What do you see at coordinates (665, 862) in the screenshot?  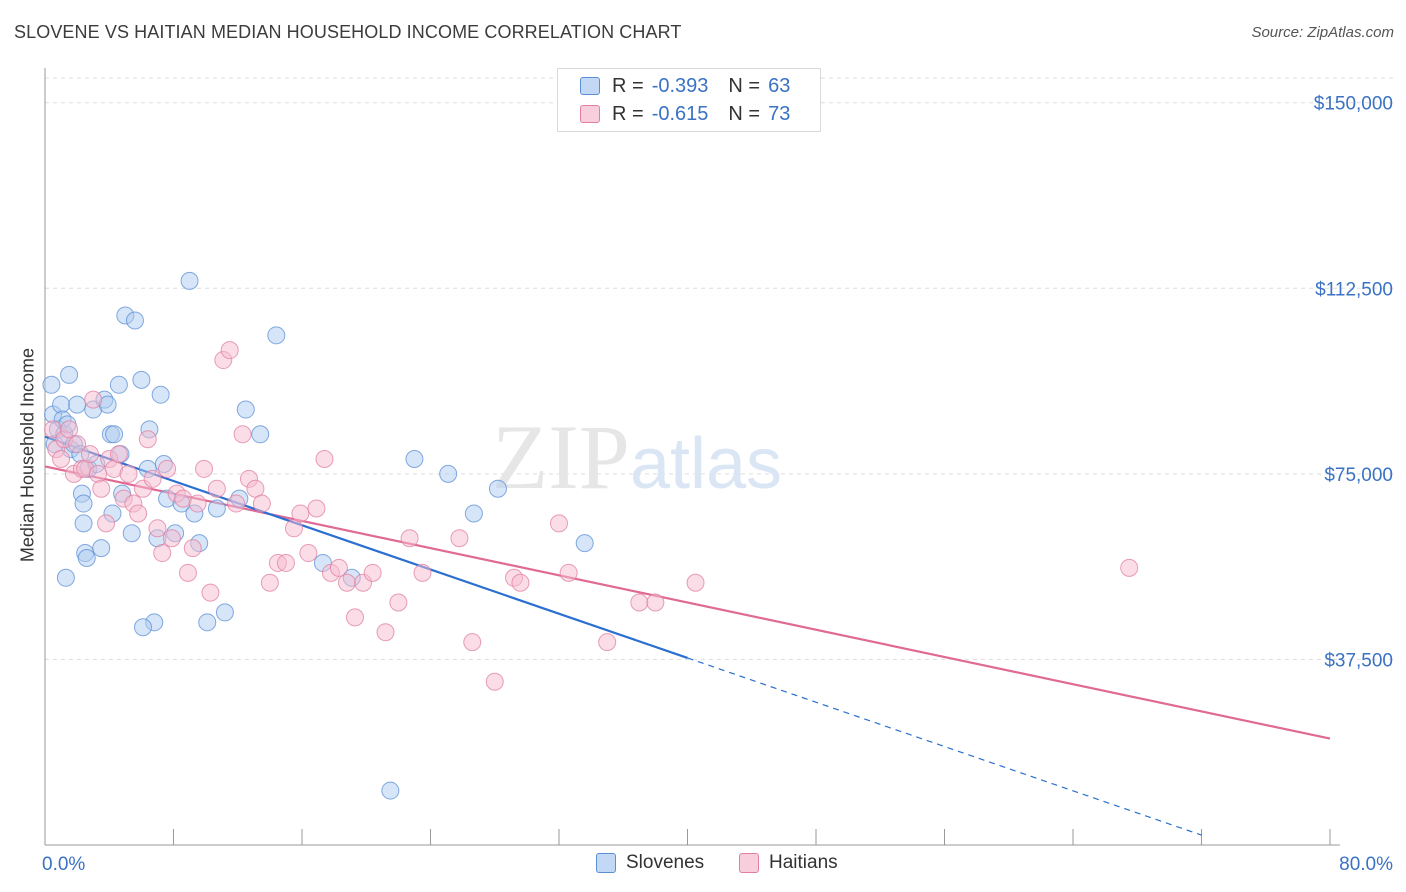 I see `slovenes-legend-label: Slovenes` at bounding box center [665, 862].